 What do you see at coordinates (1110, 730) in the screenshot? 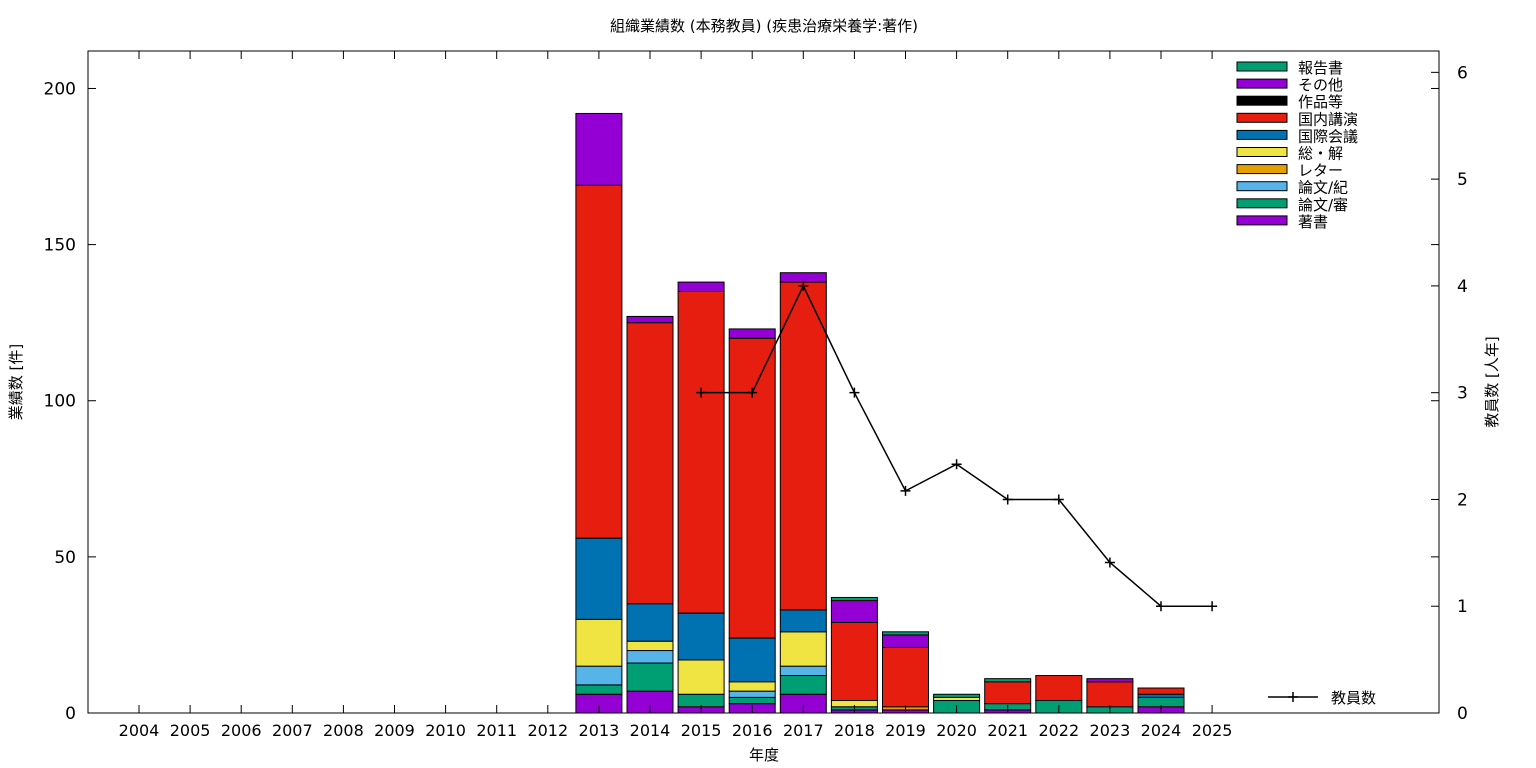
I see `x-tick-label: 2023` at bounding box center [1110, 730].